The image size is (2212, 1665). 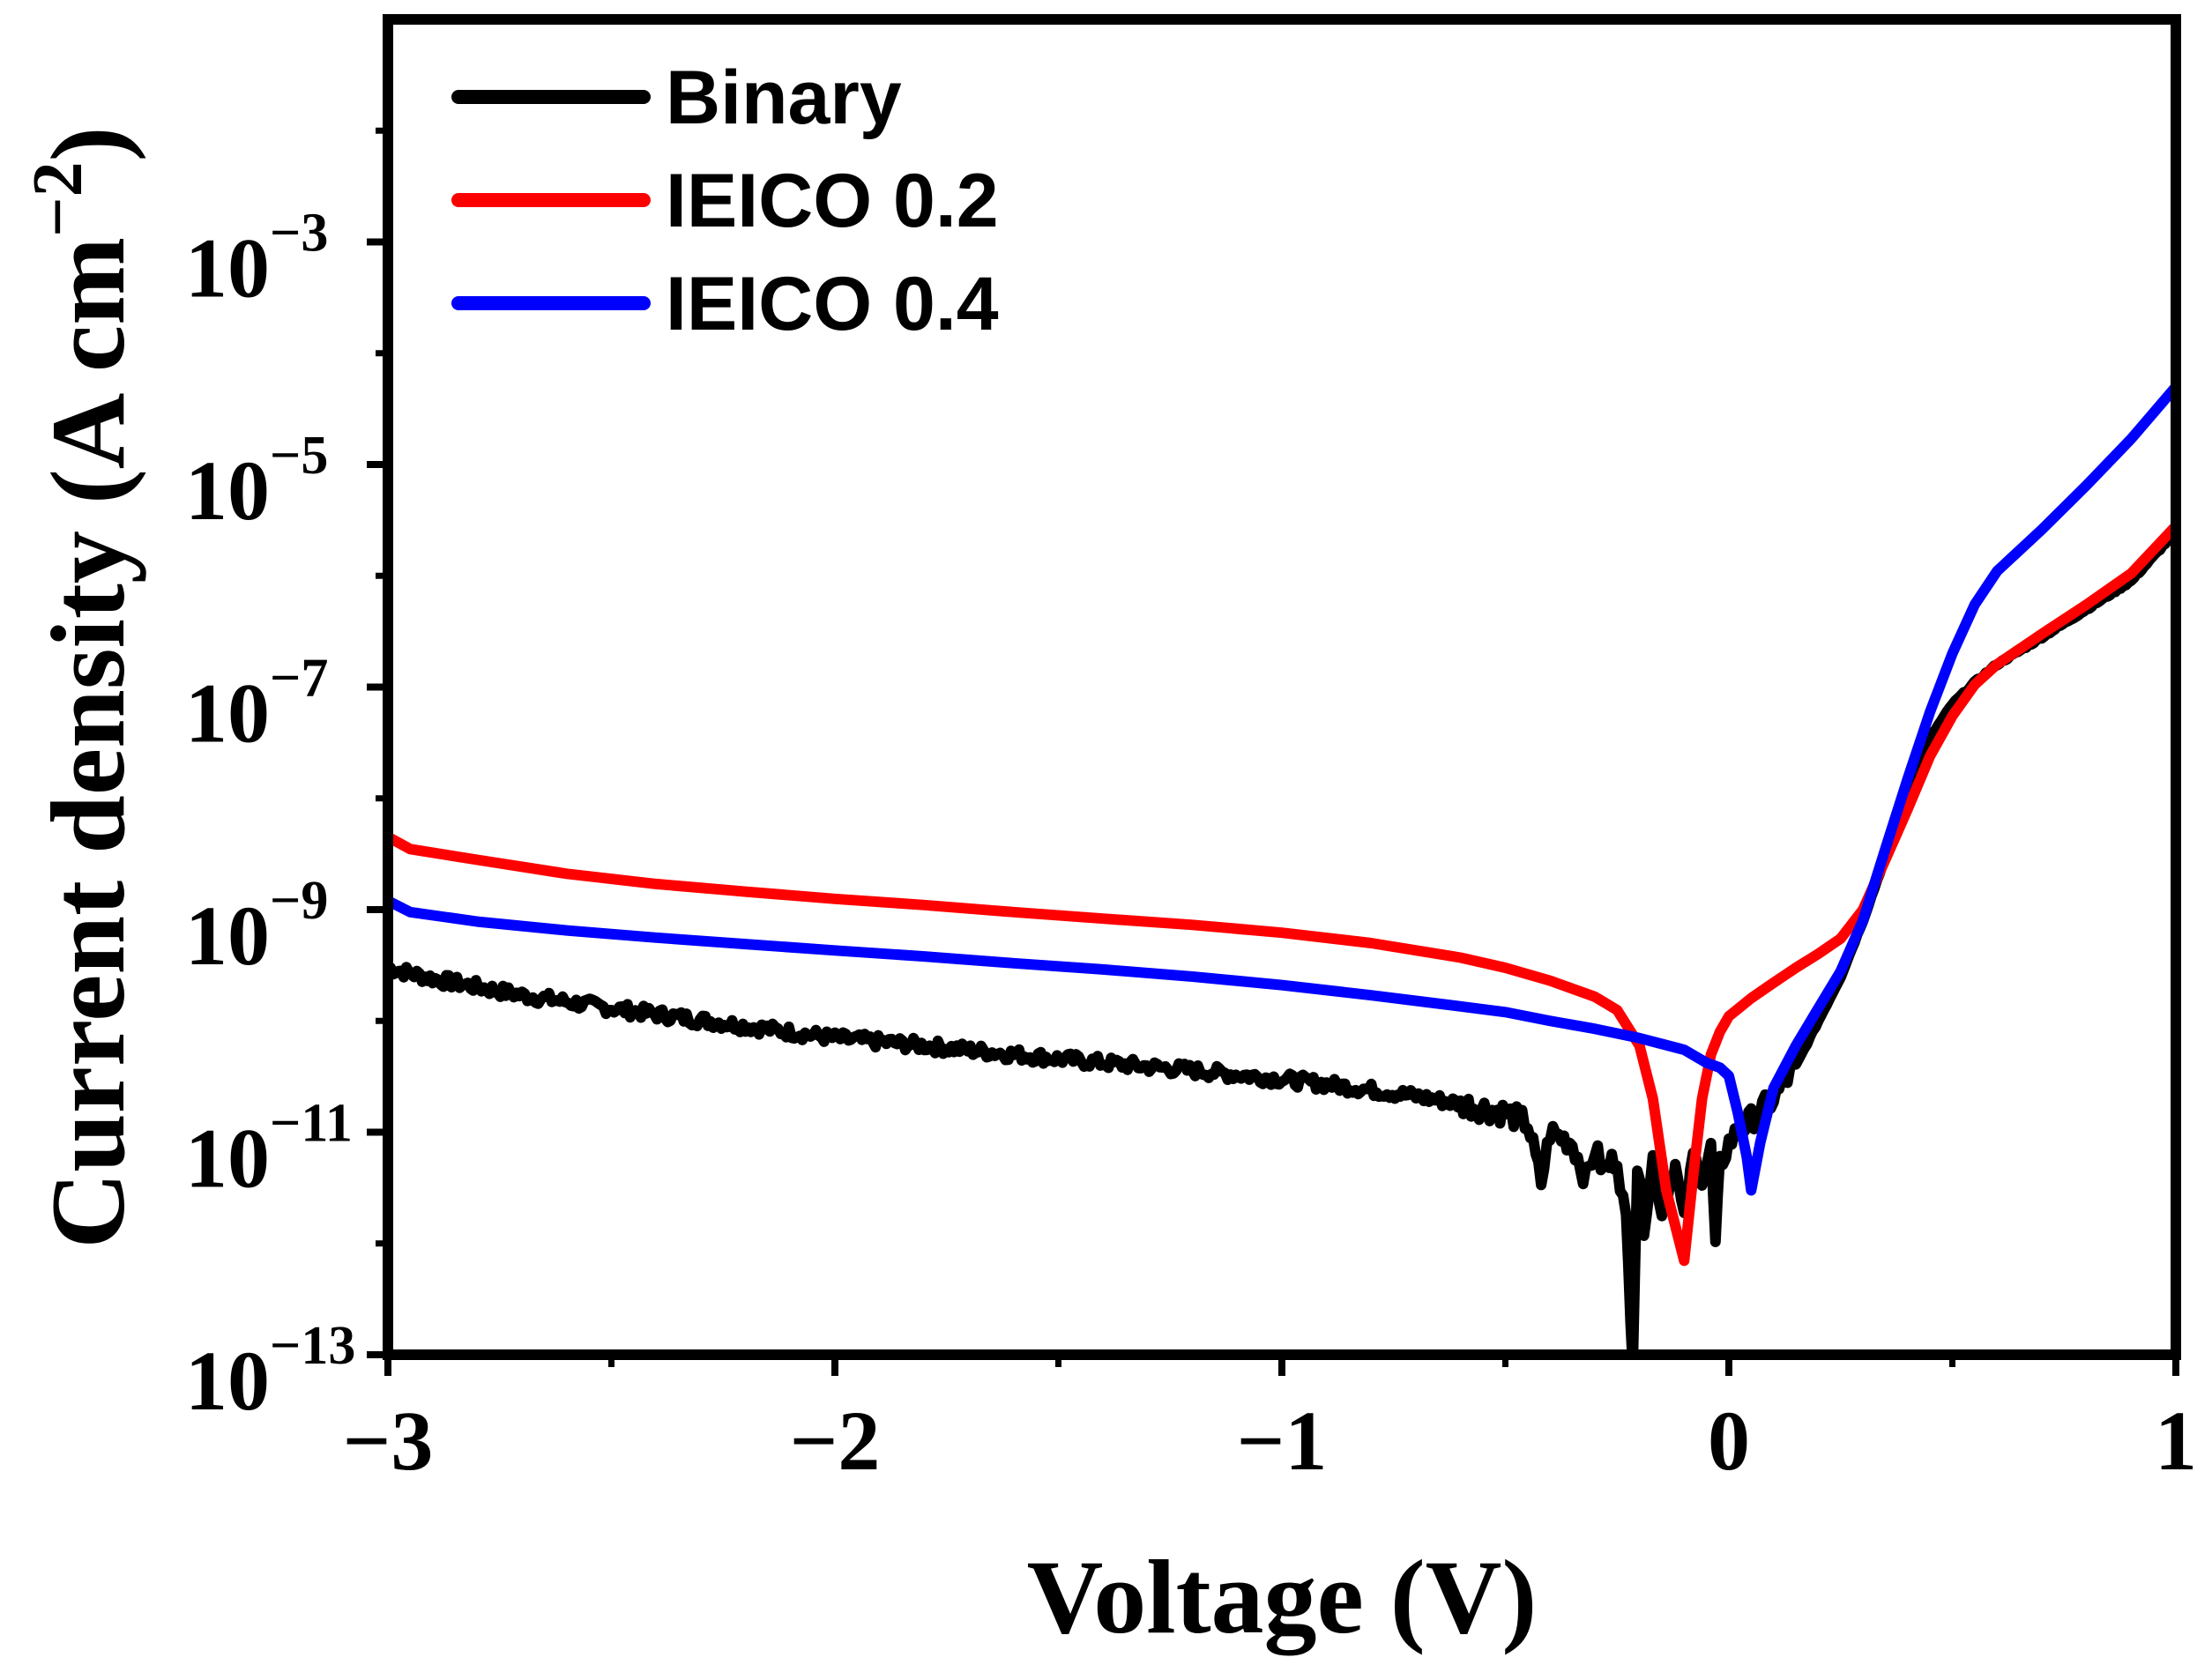 I want to click on legend-label-ieico-0-4: IEICO 0.4, so click(x=833, y=304).